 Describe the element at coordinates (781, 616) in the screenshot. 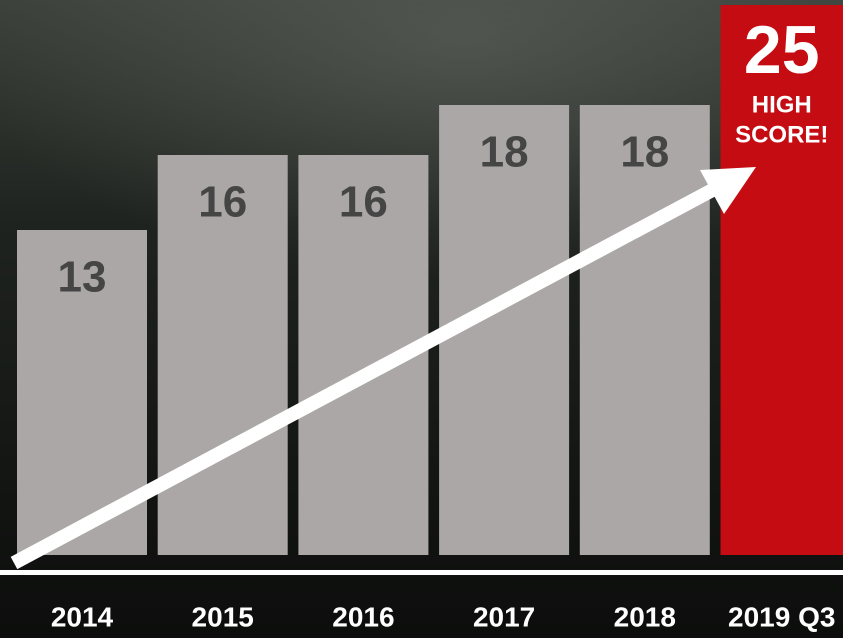

I see `x-tick-label: 2019 Q3` at that location.